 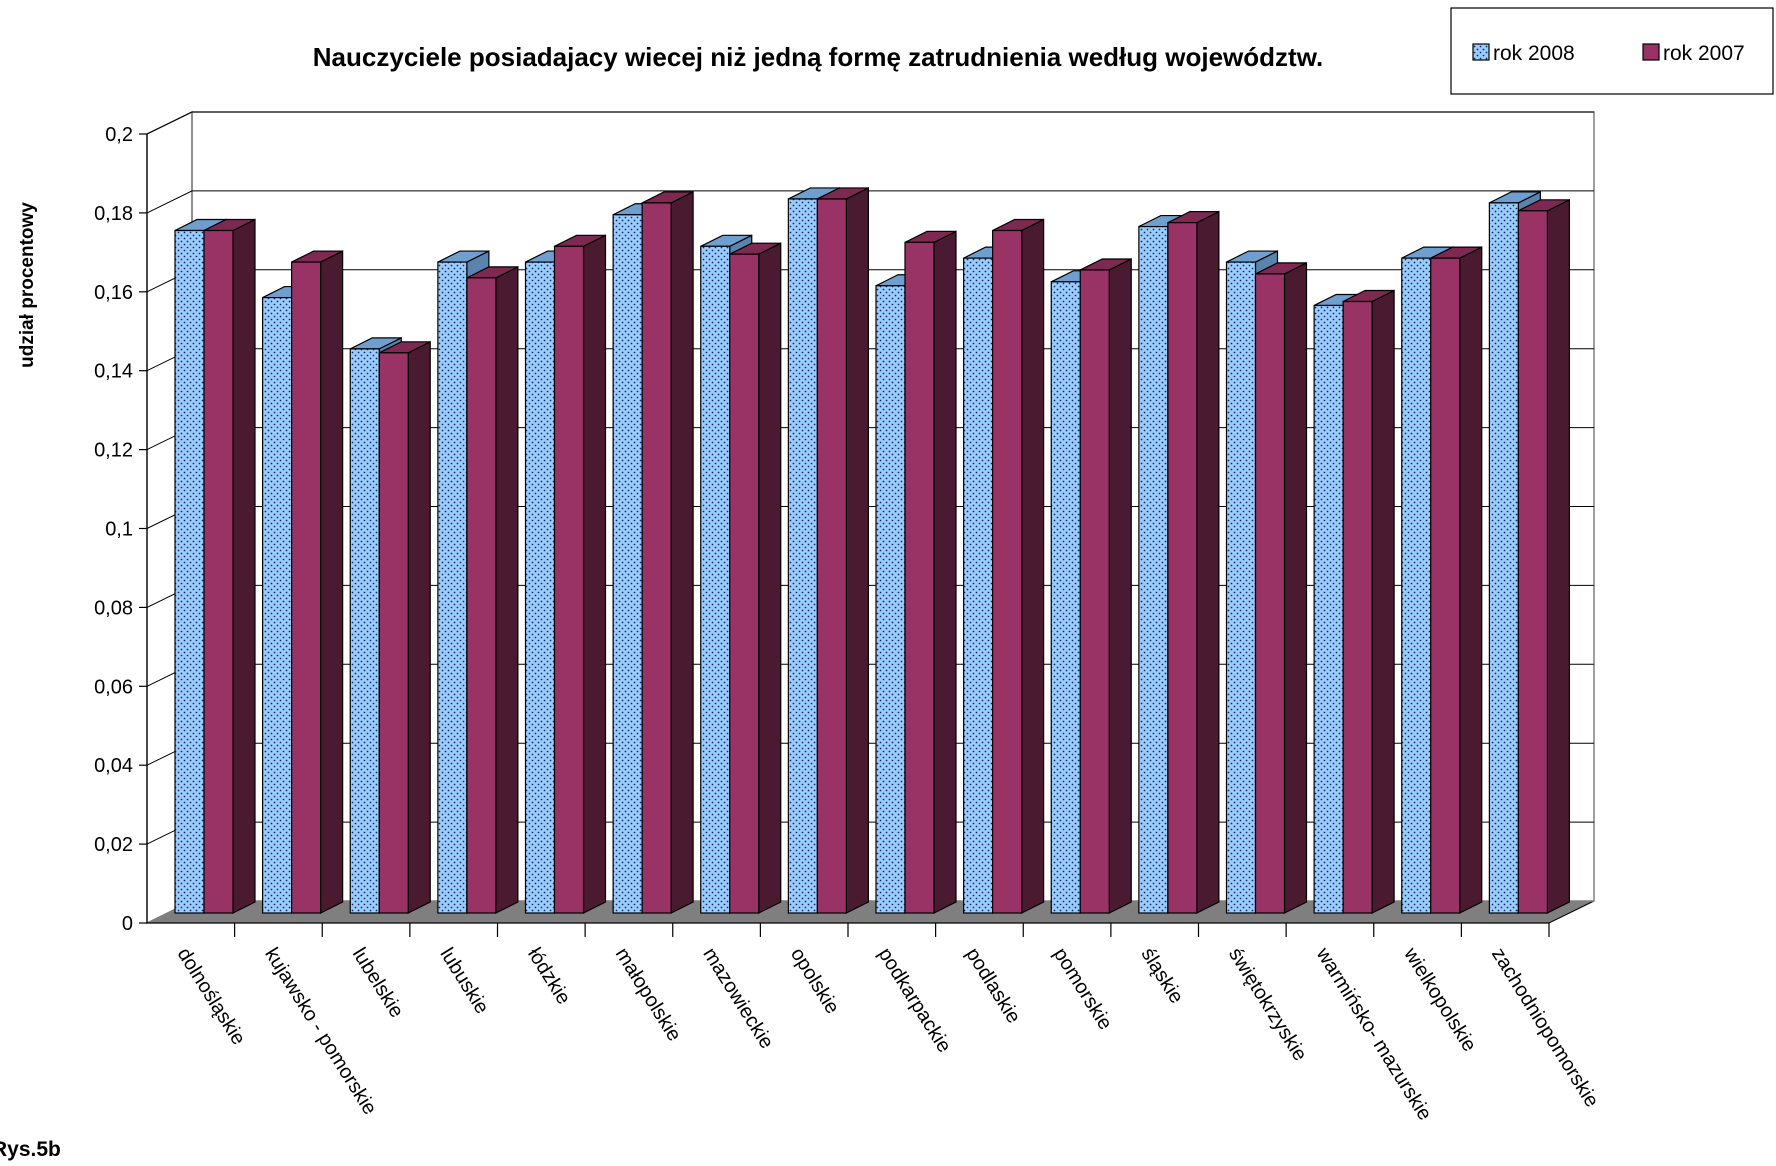 I want to click on x-tick-label-8: podkarpackie, so click(x=915, y=1000).